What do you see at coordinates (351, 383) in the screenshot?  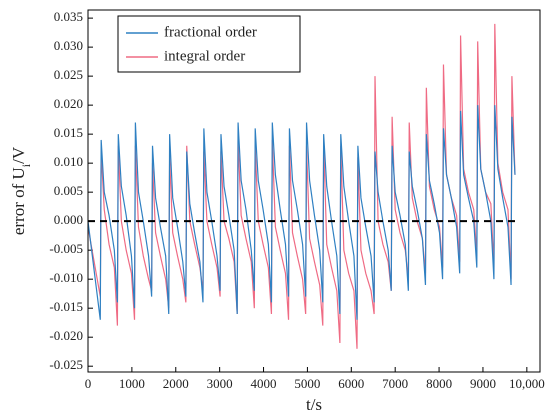 I see `x-tick-label: 6000` at bounding box center [351, 383].